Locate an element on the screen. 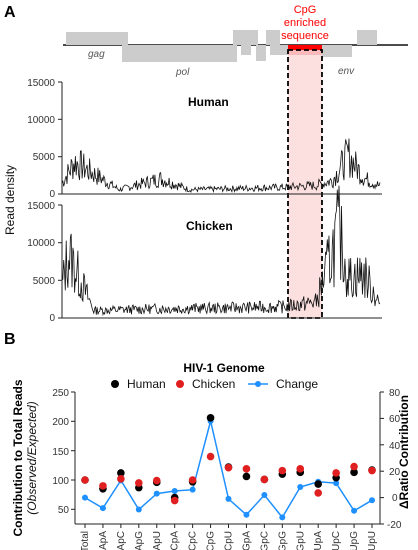  human-title: Human is located at coordinates (208, 102).